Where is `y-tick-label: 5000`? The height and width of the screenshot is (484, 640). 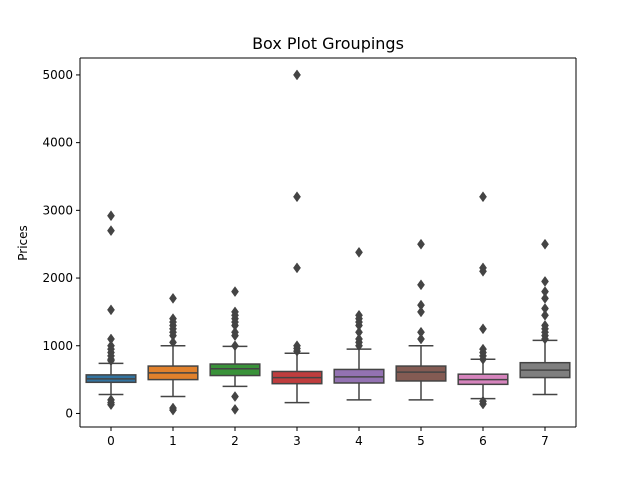
y-tick-label: 5000 is located at coordinates (57, 75).